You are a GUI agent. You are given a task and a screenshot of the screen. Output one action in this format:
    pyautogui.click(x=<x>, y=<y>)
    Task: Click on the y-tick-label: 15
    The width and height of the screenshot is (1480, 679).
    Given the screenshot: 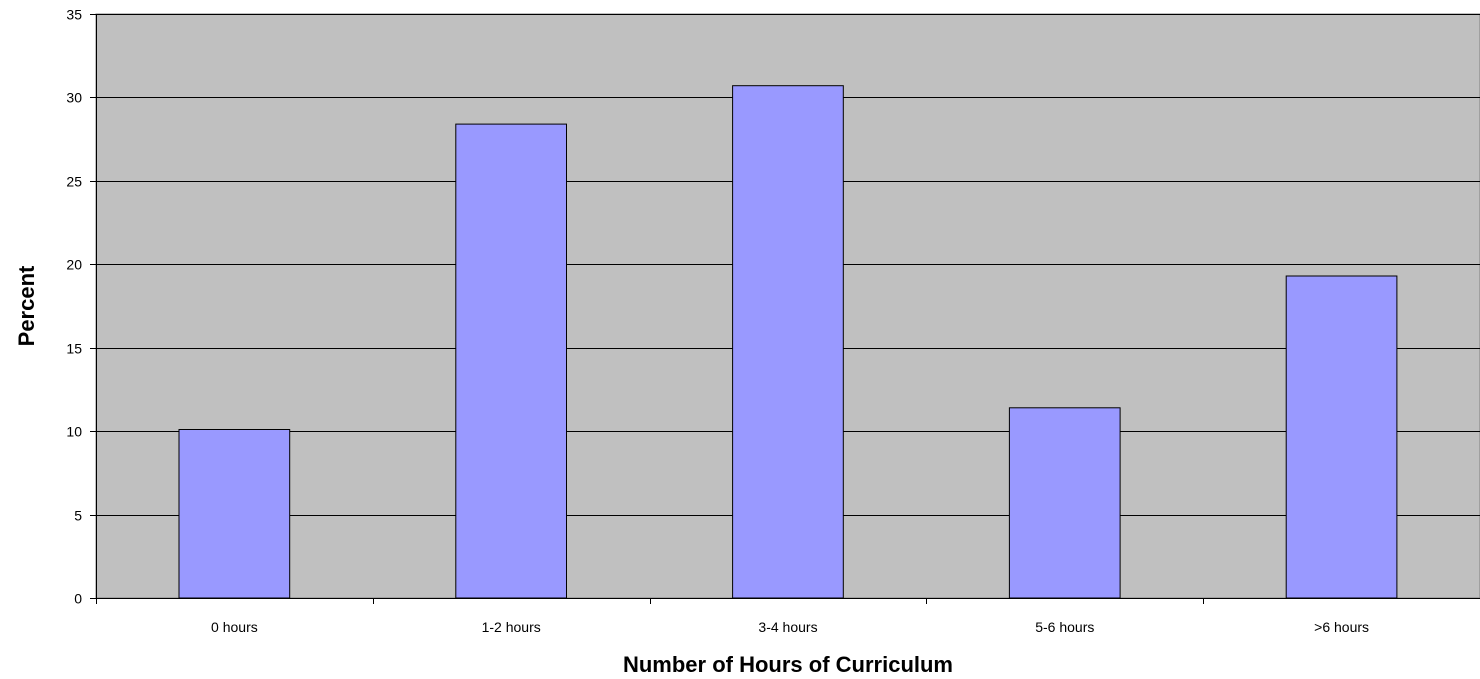 What is the action you would take?
    pyautogui.click(x=74, y=349)
    